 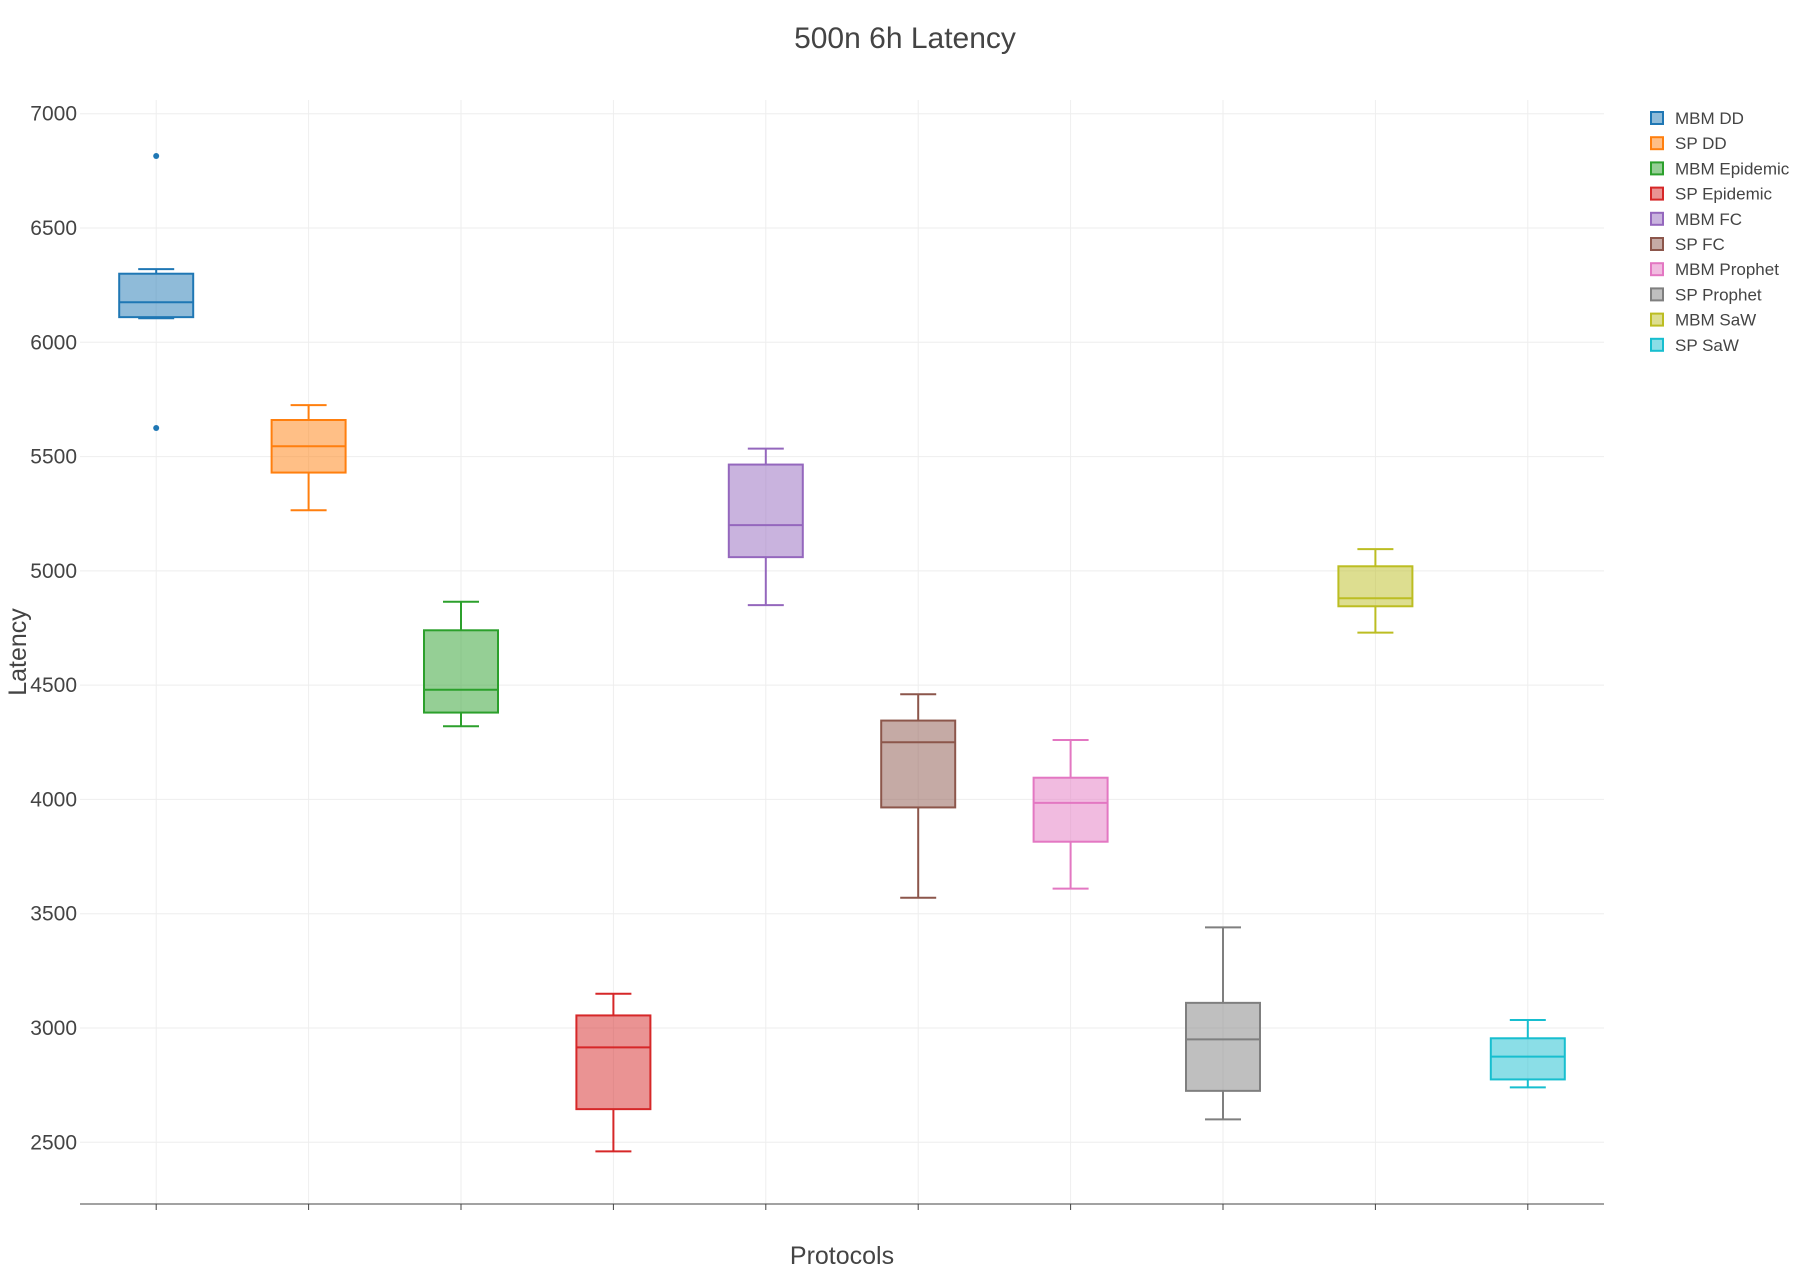 I want to click on legend-item-sp-saw: SP SaW, so click(x=1694, y=345).